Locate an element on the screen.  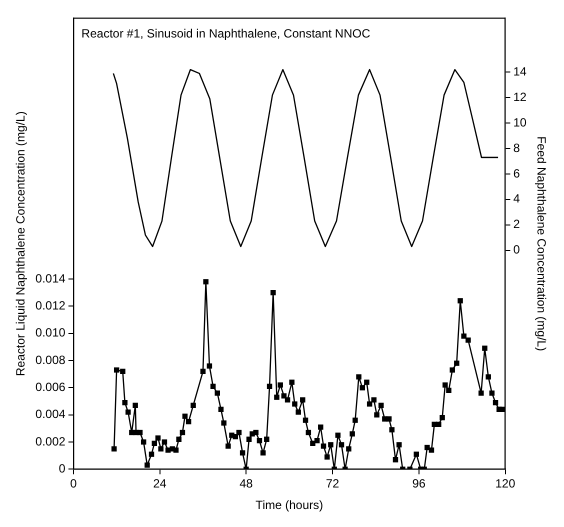
y-tick-label: 0.012 is located at coordinates (50, 305).